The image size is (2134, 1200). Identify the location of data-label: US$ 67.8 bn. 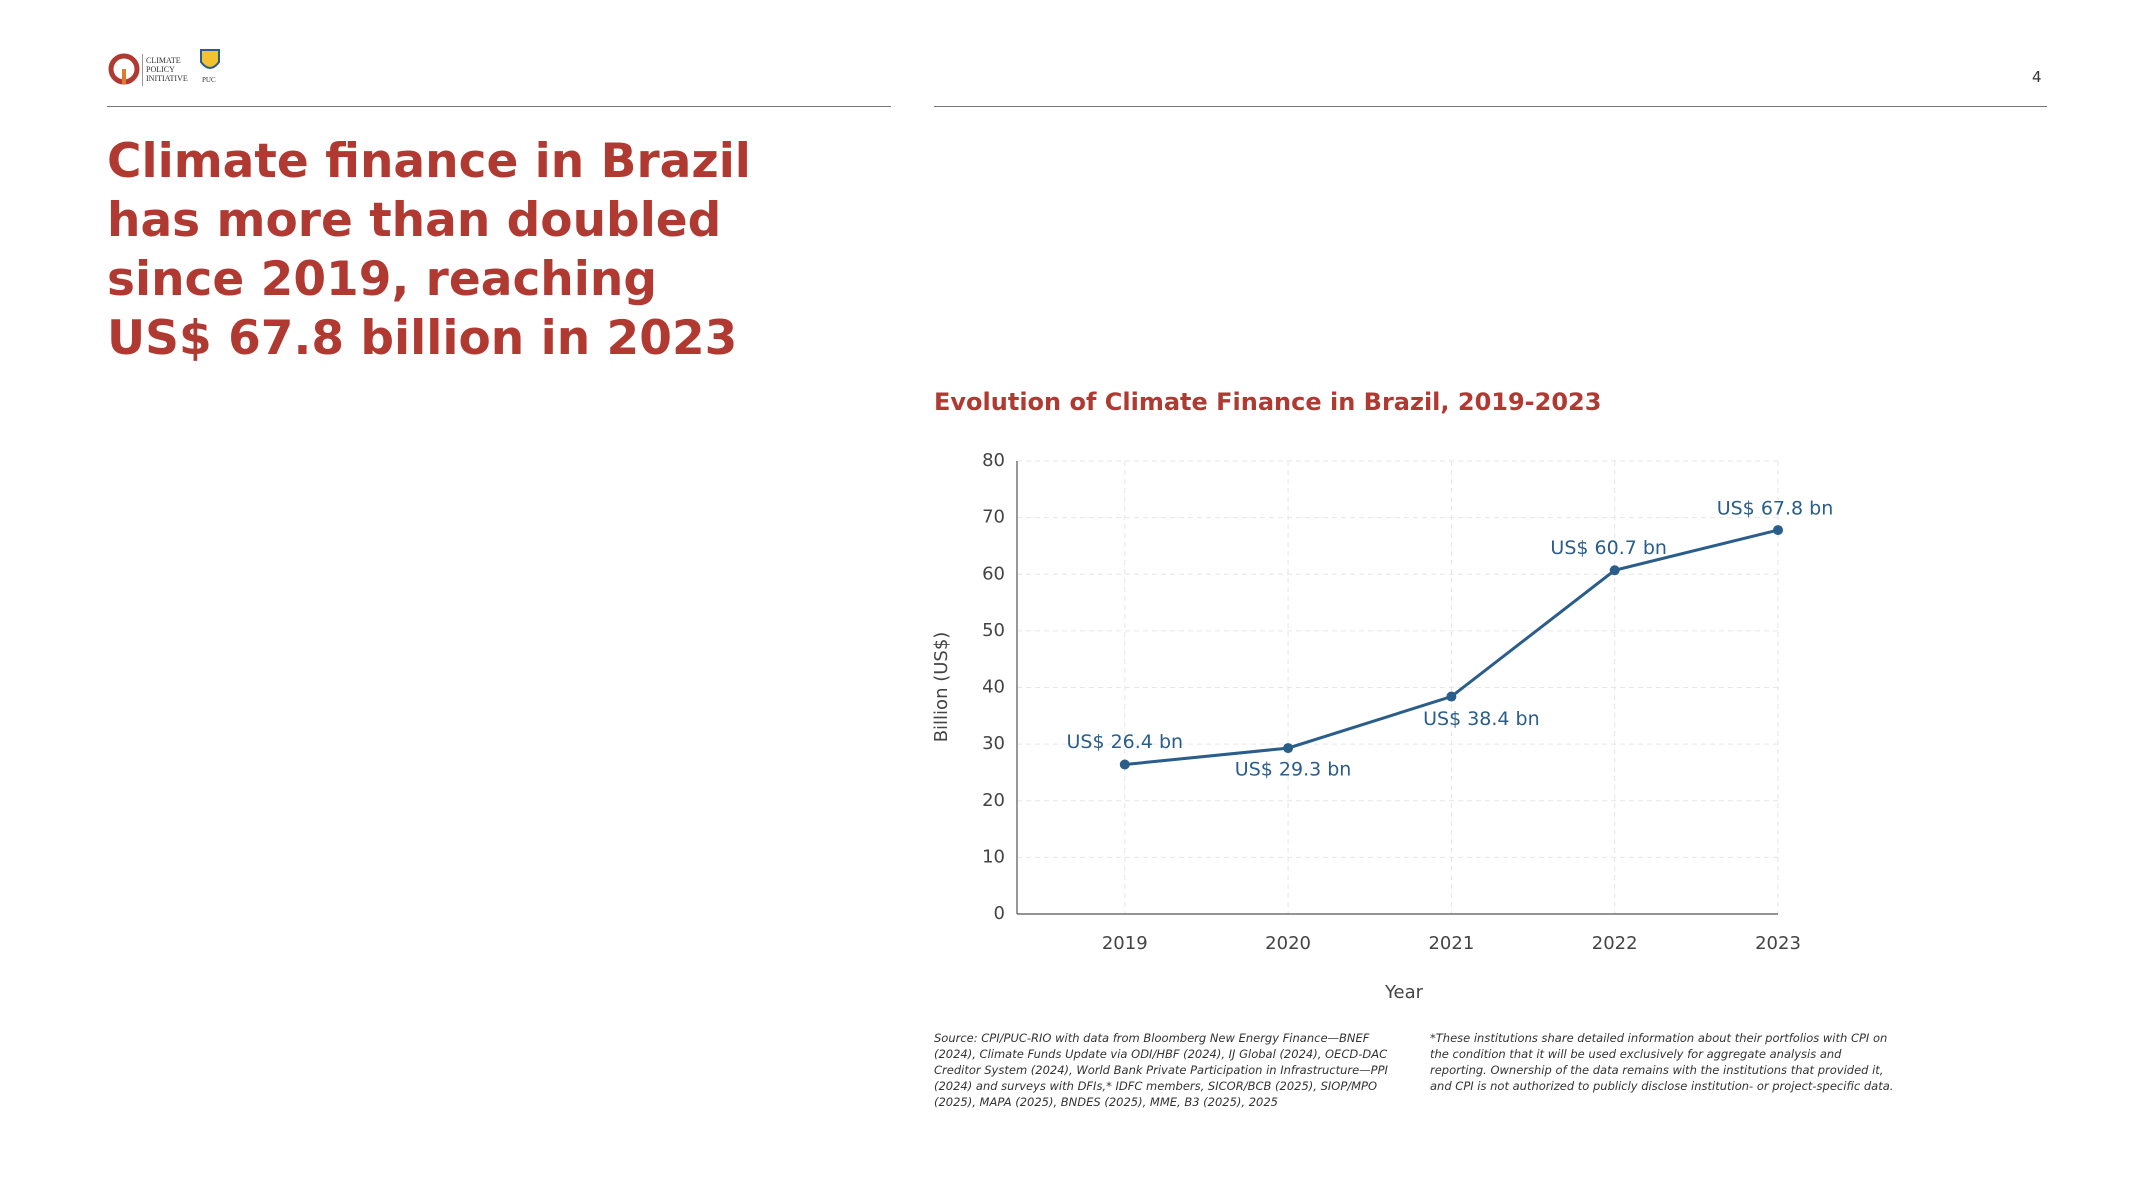
(1775, 509).